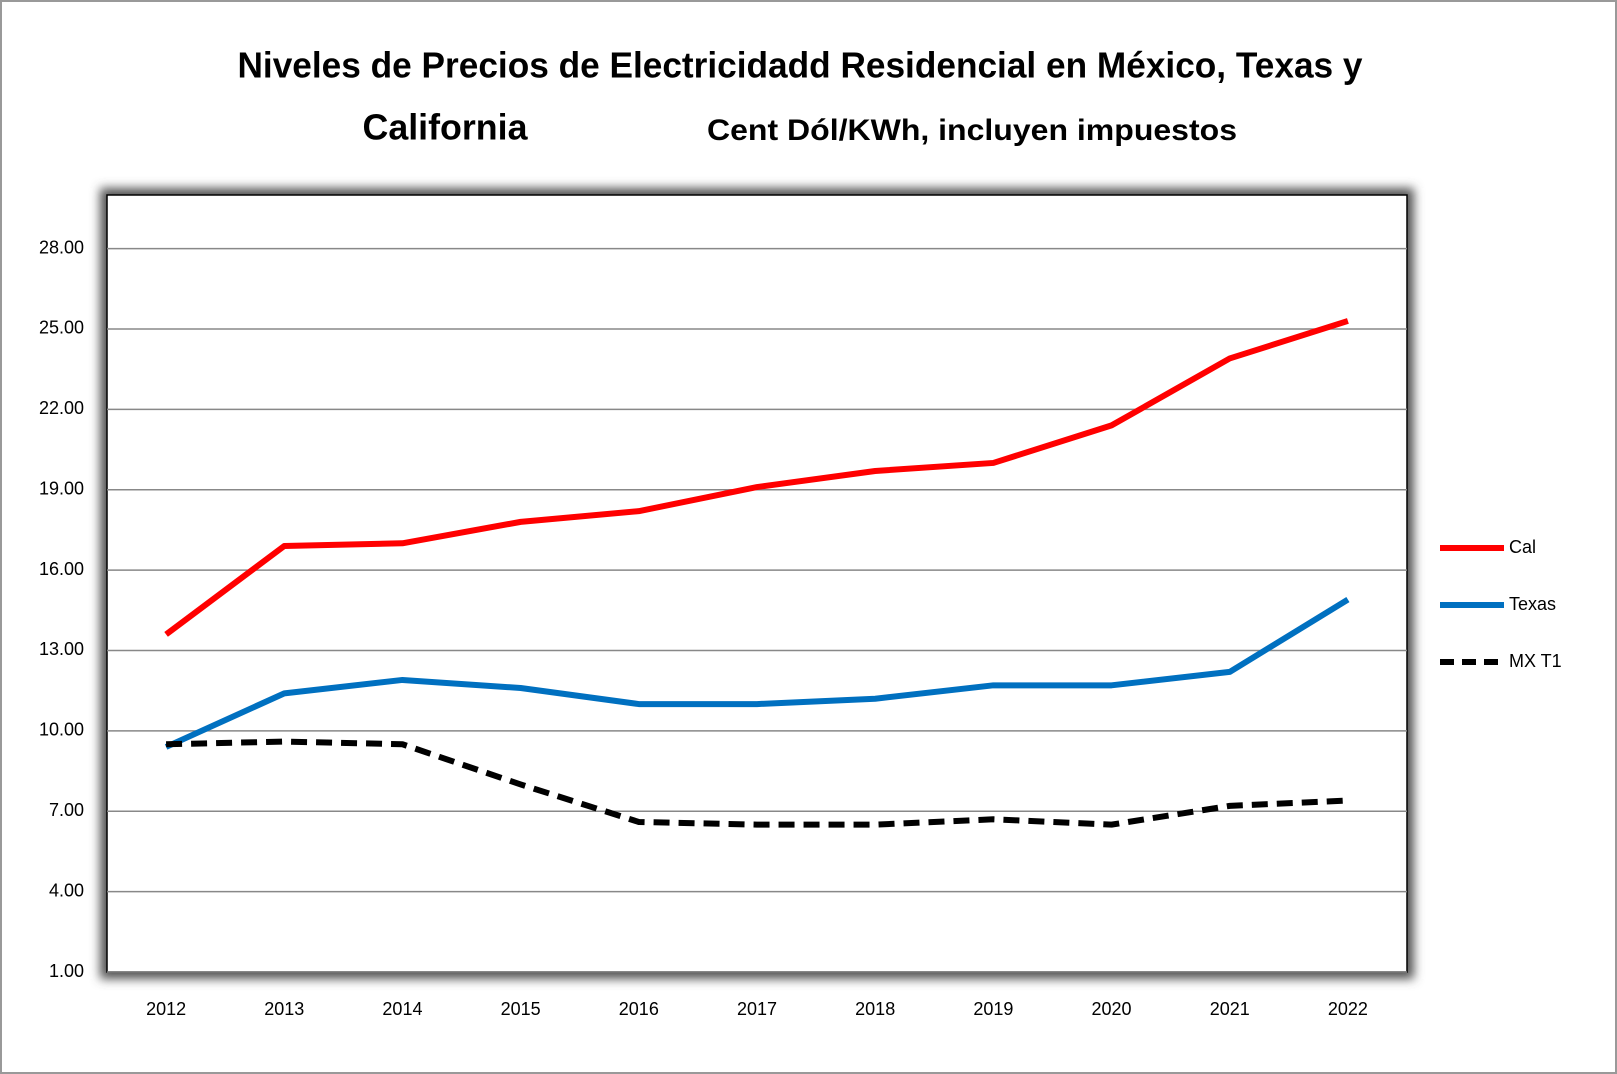  I want to click on x-tick-label: 2017, so click(757, 1009).